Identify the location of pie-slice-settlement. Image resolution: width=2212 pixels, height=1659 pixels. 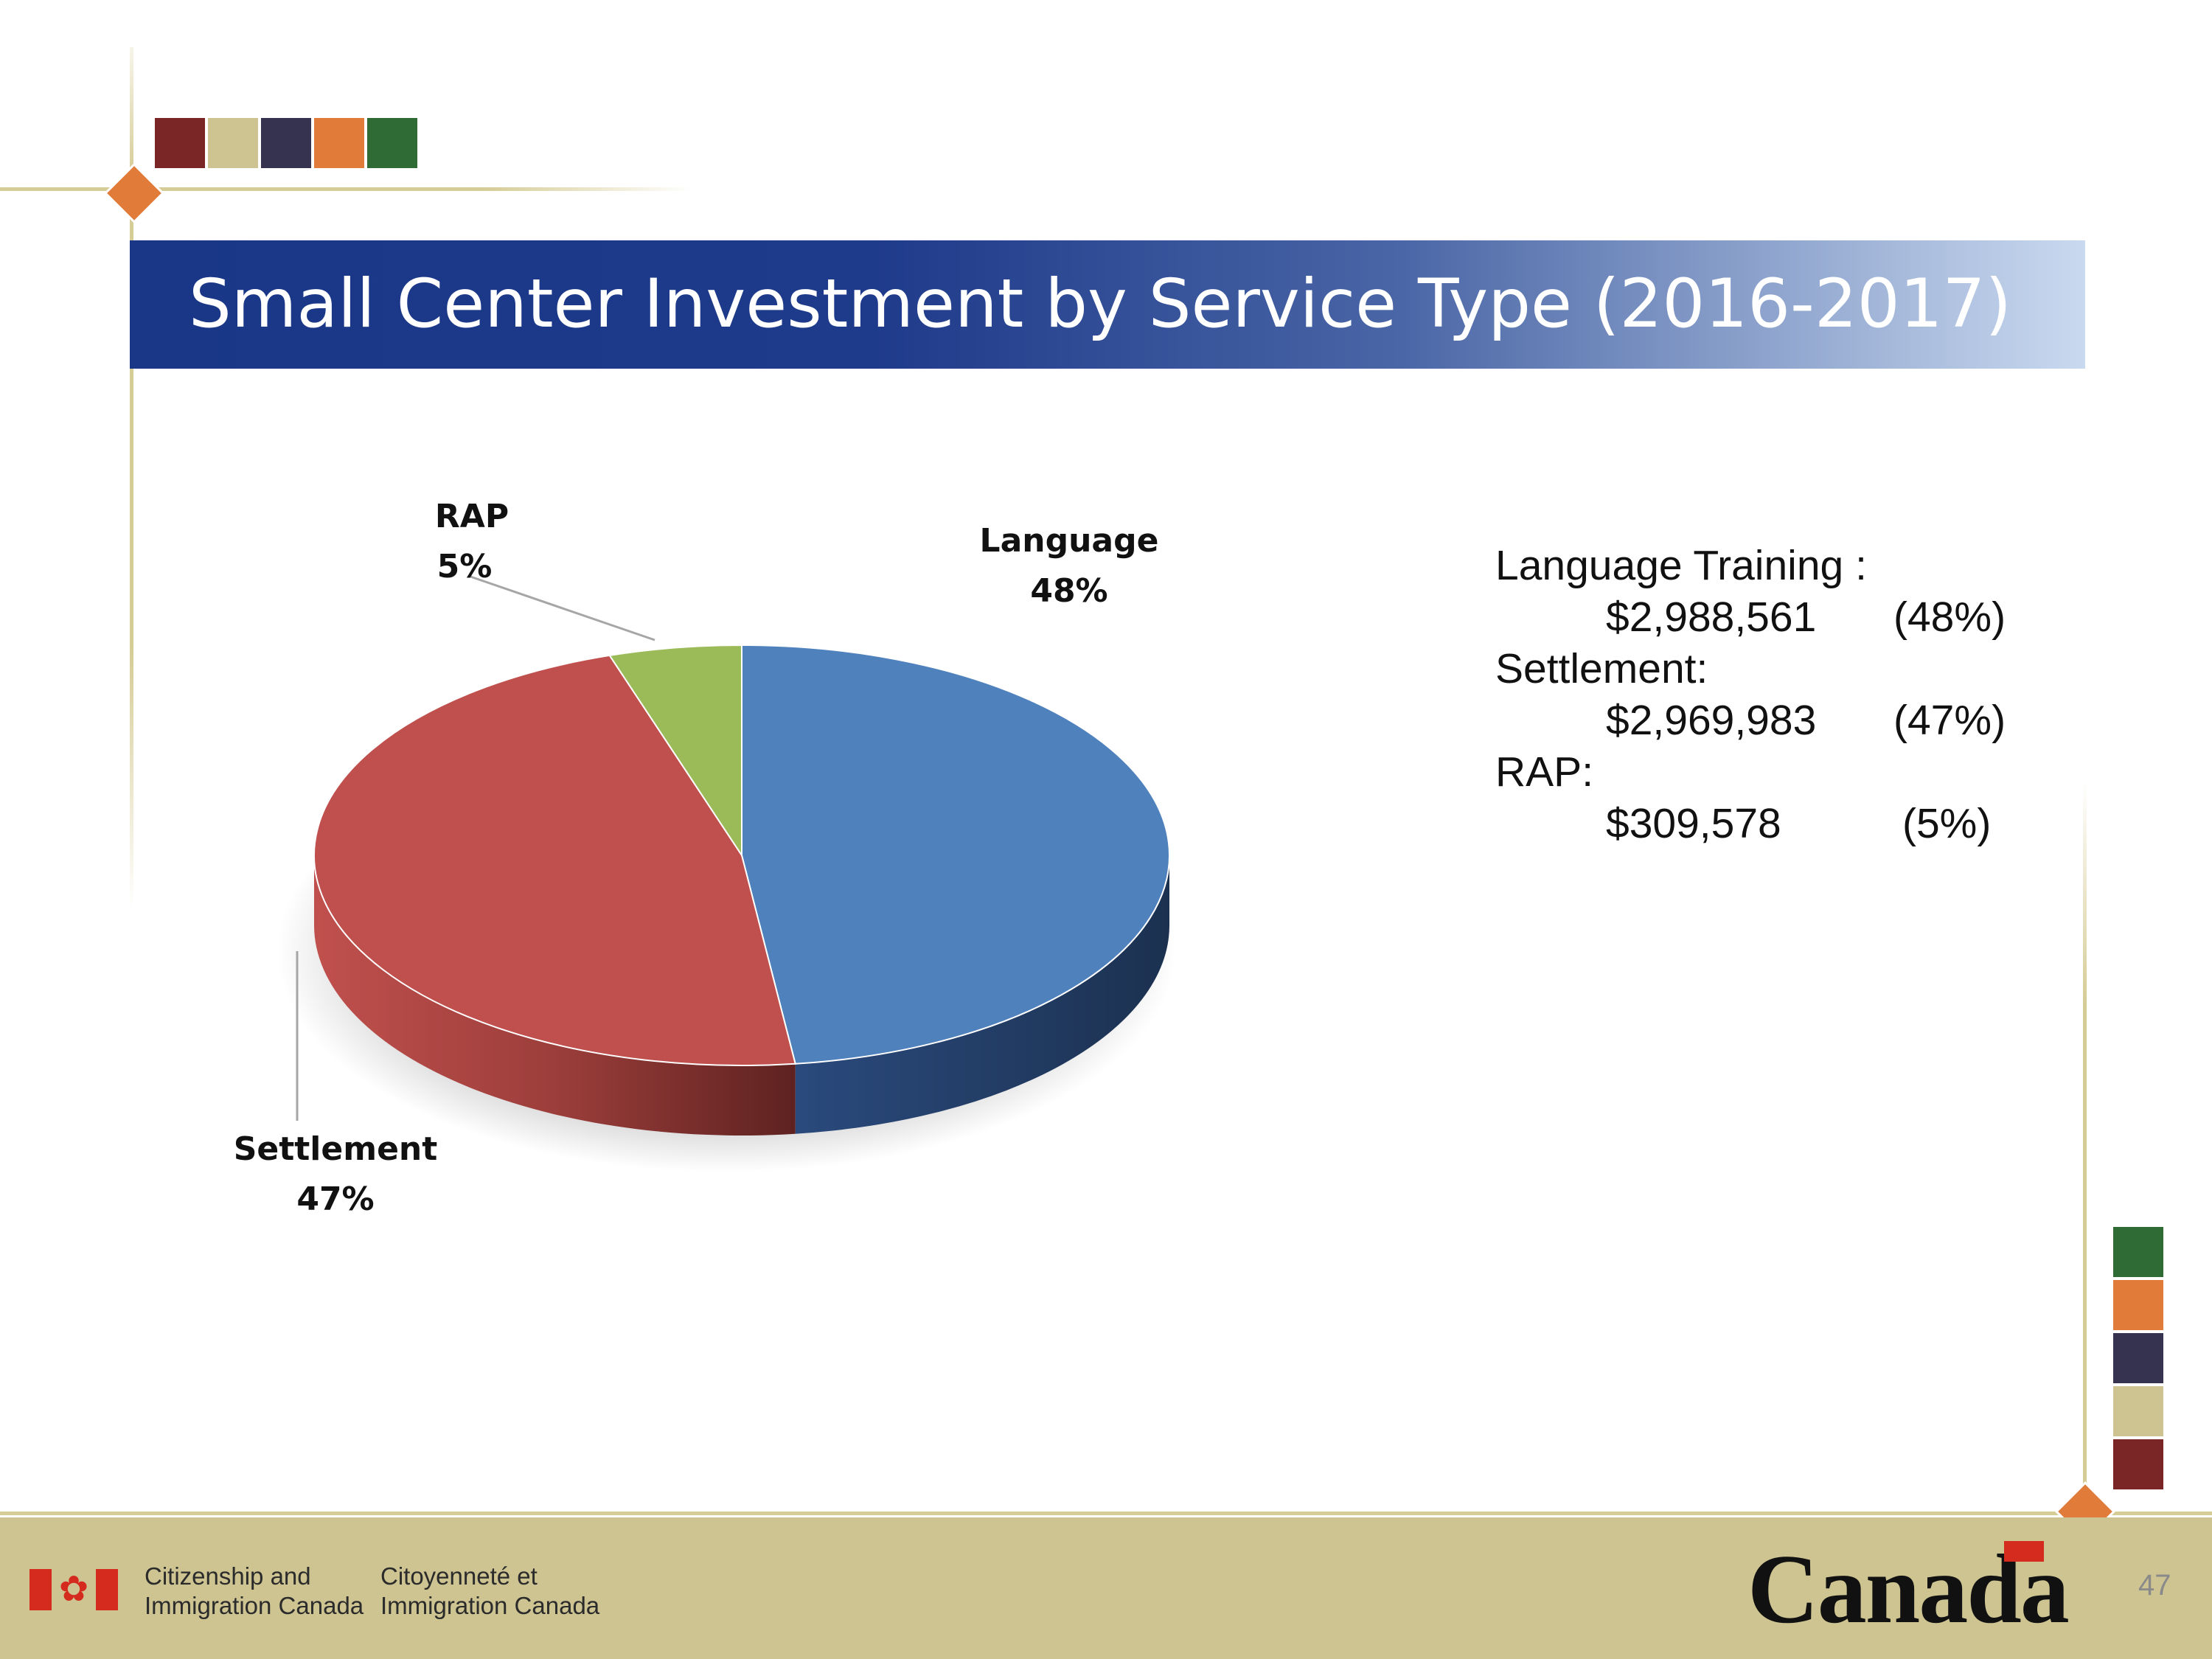
(554, 860).